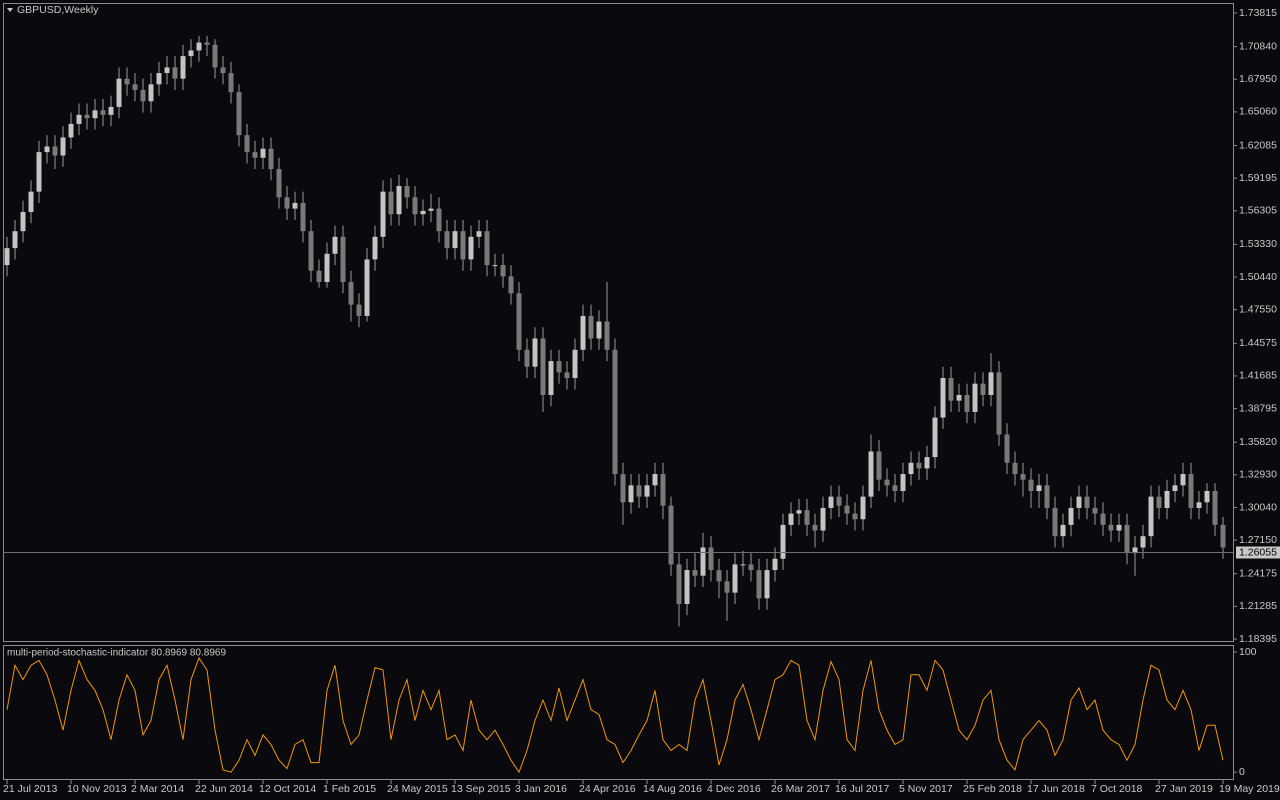  What do you see at coordinates (800, 789) in the screenshot?
I see `x-tick-label: 26 Mar 2017` at bounding box center [800, 789].